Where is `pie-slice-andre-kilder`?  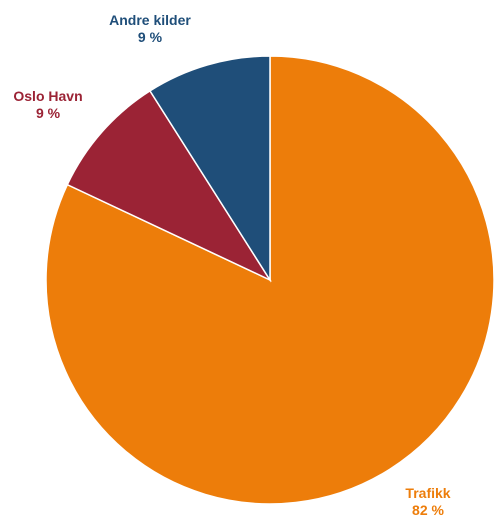
pie-slice-andre-kilder is located at coordinates (209, 169).